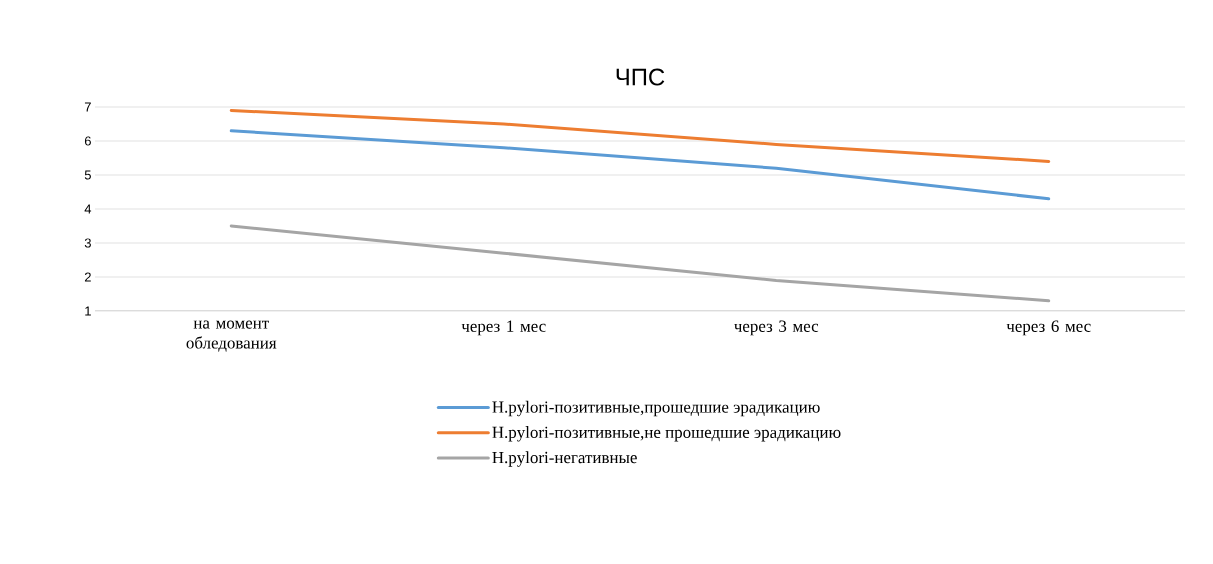  What do you see at coordinates (87, 243) in the screenshot?
I see `y-tick-label: 3` at bounding box center [87, 243].